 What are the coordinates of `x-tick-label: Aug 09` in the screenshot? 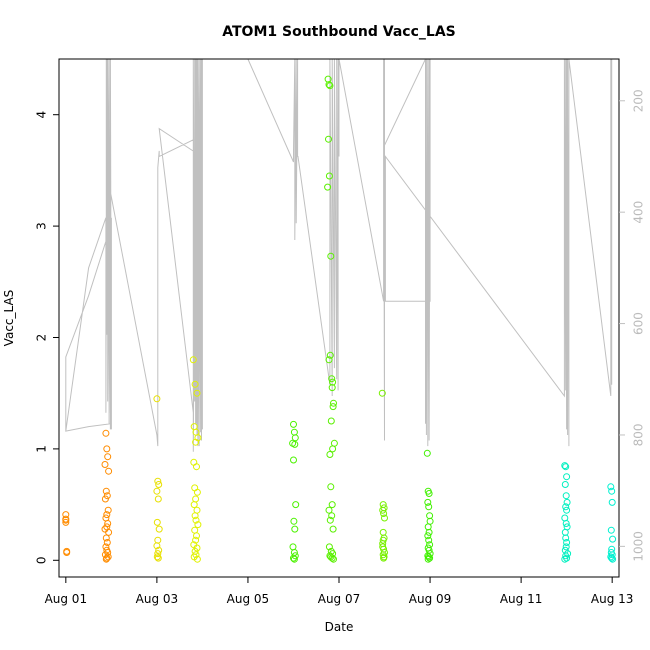 It's located at (430, 599).